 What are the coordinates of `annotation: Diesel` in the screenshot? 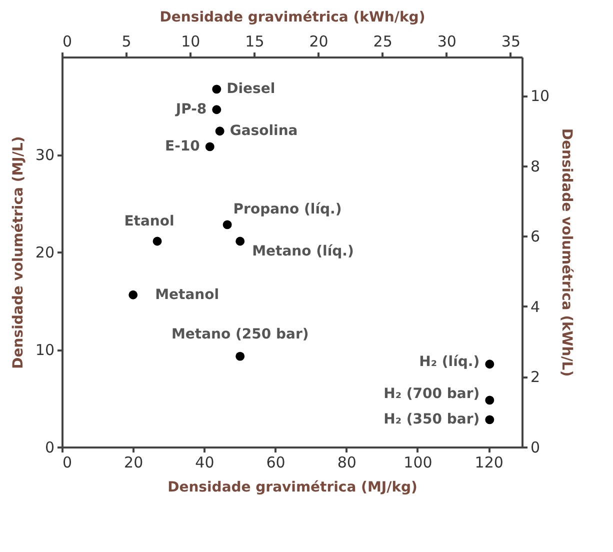 It's located at (251, 89).